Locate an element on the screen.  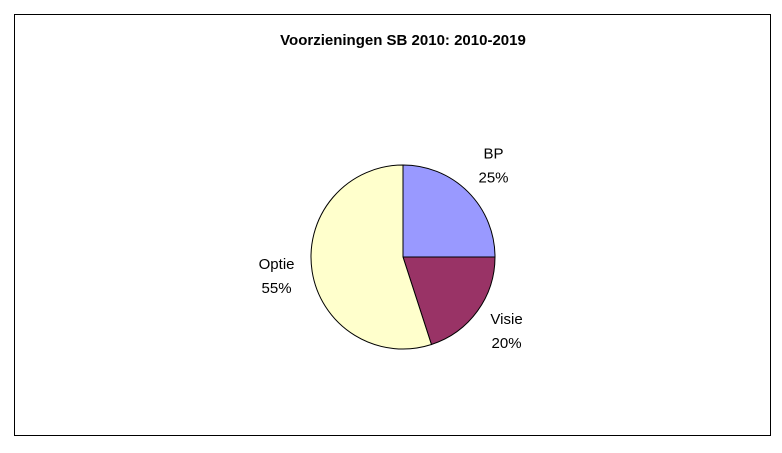
slice-label: Optie is located at coordinates (277, 264).